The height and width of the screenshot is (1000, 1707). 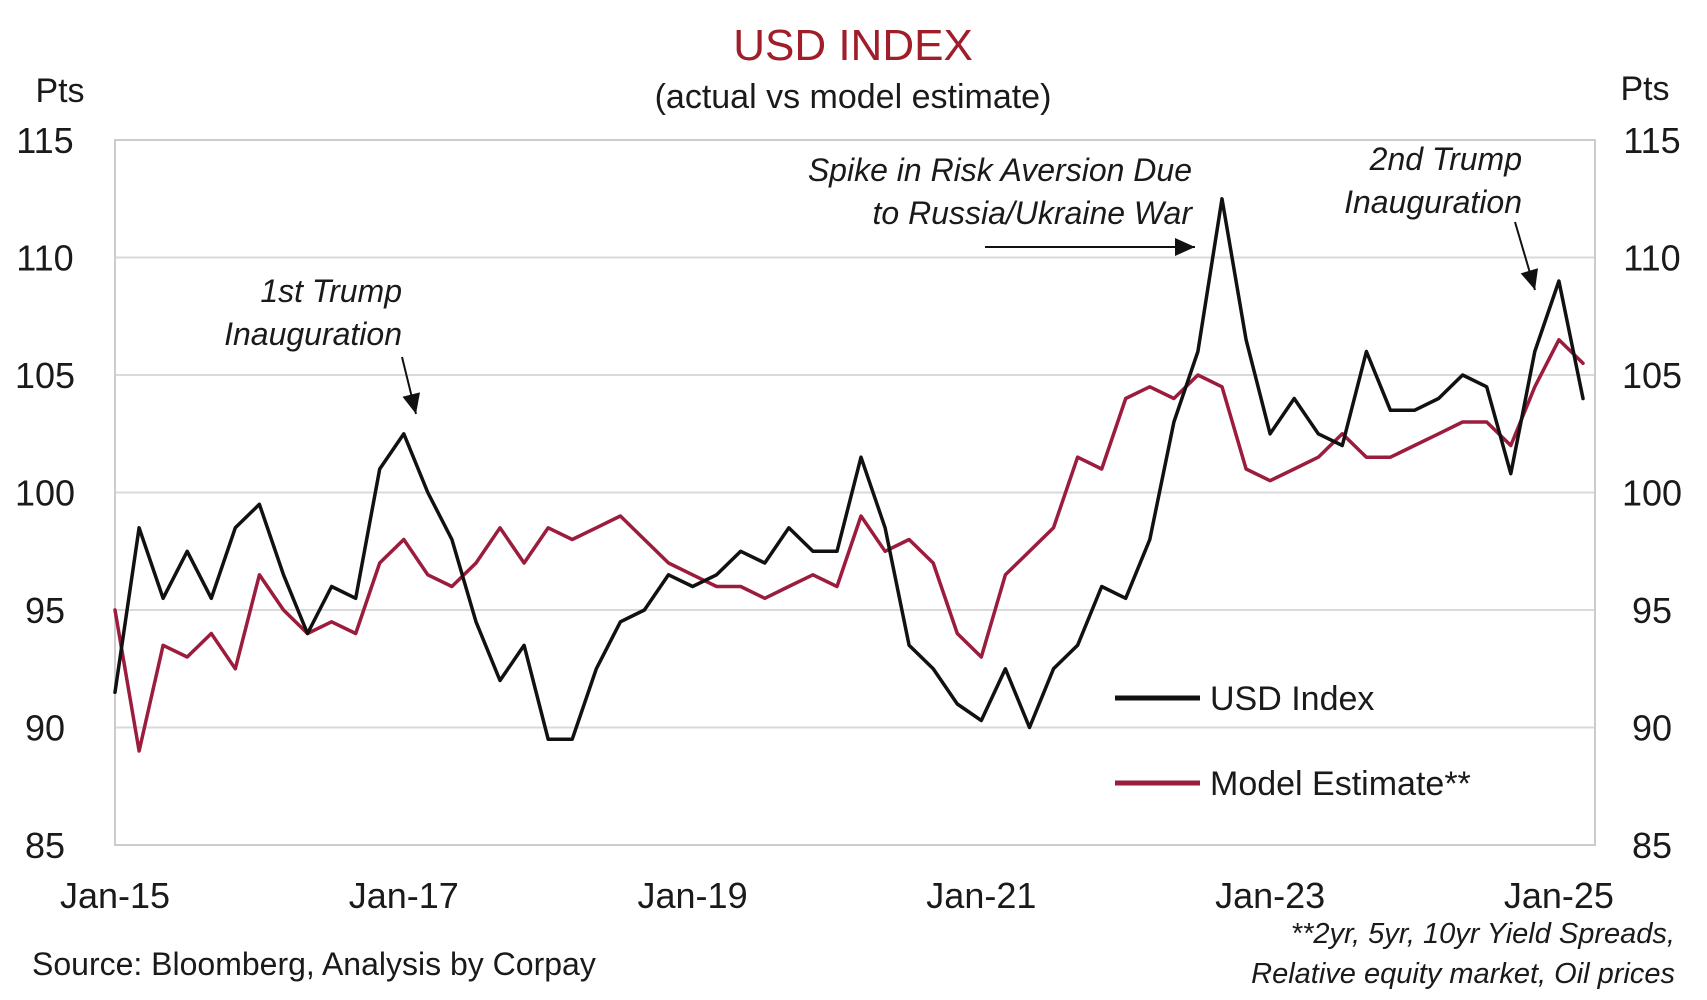 What do you see at coordinates (314, 964) in the screenshot?
I see `source-note: Source: Bloomberg, Analysis by Corpay` at bounding box center [314, 964].